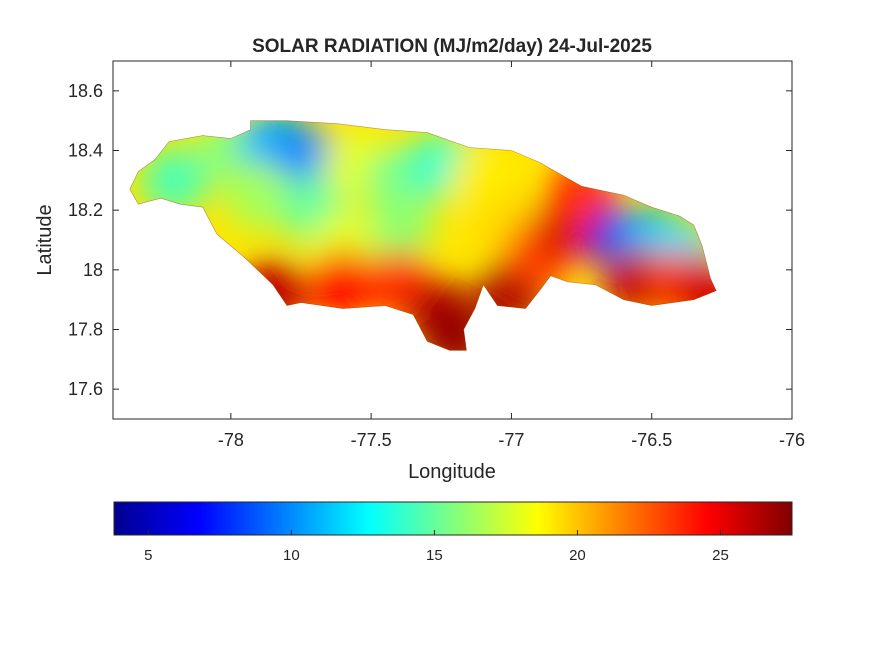  Describe the element at coordinates (85, 389) in the screenshot. I see `y-tick-label: 17.6` at that location.